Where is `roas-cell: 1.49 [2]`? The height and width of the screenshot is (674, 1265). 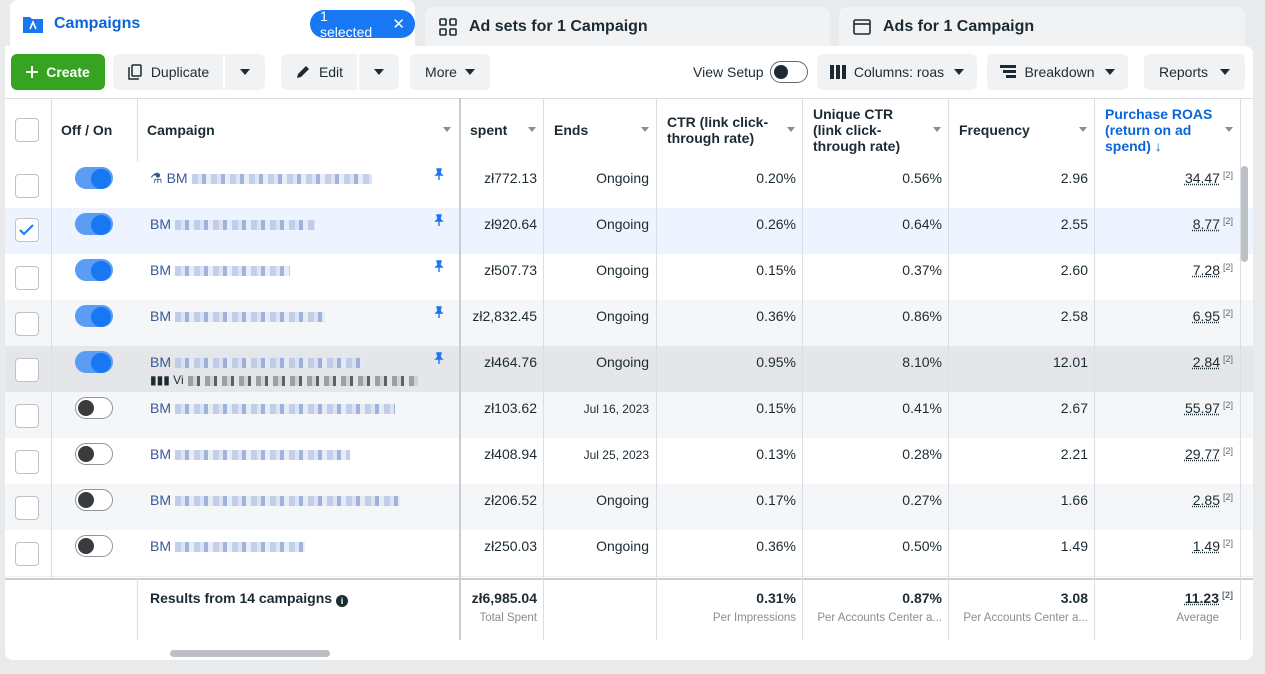 roas-cell: 1.49 [2] is located at coordinates (1213, 546).